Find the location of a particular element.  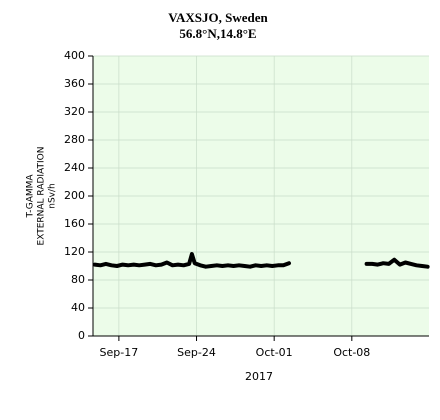

y-tick-label: 320 is located at coordinates (74, 111).